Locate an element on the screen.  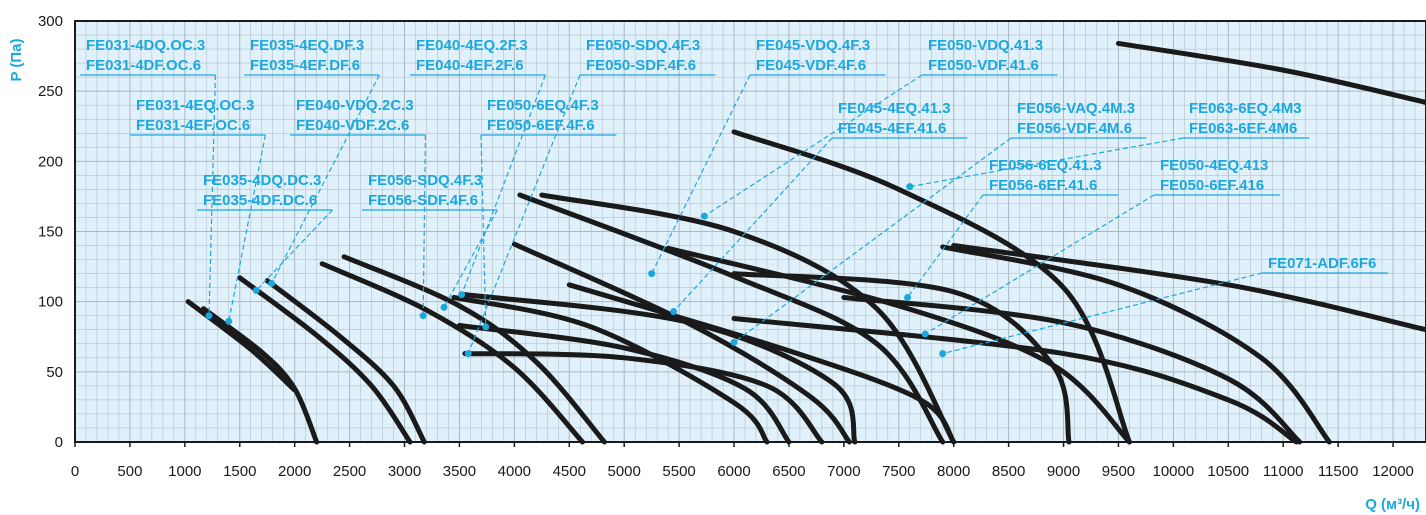
curve-label: FE050-6EF.416 is located at coordinates (1212, 185).